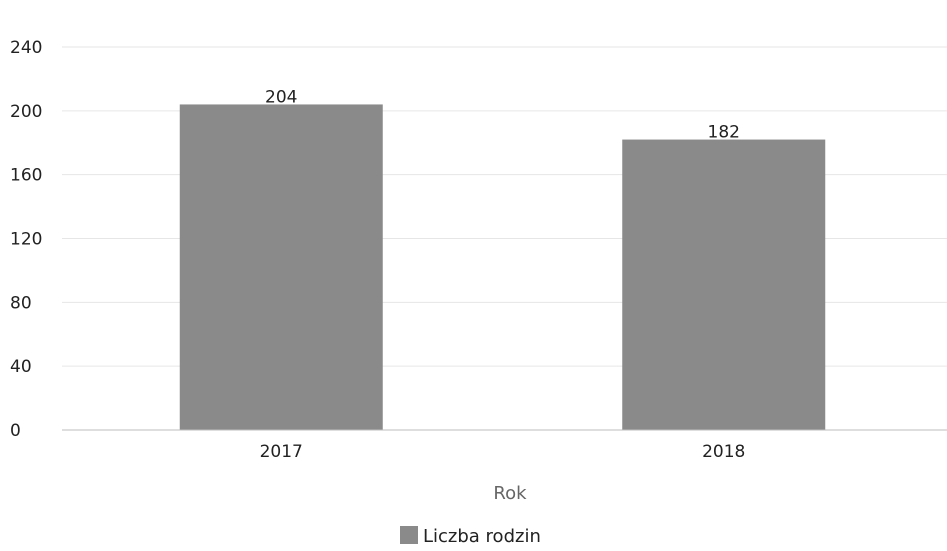  What do you see at coordinates (21, 367) in the screenshot?
I see `y-tick-label: 40` at bounding box center [21, 367].